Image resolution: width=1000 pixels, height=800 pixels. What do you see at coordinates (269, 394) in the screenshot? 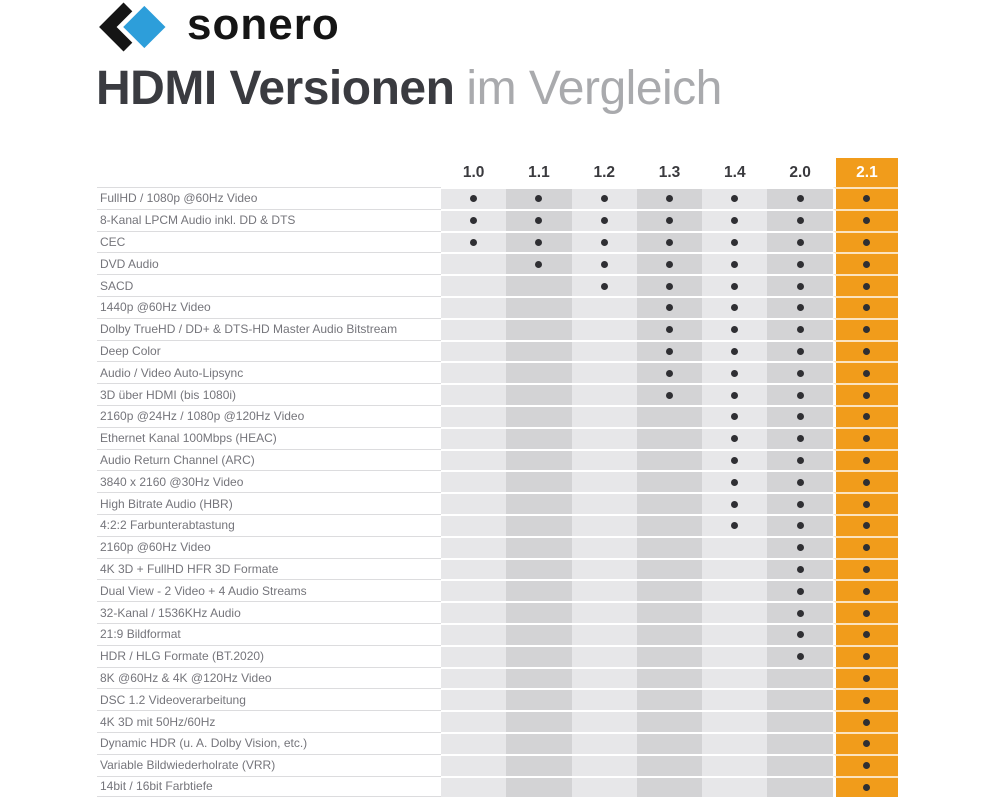
I see `feature-label: 3D über HDMI (bis 1080i)` at bounding box center [269, 394].